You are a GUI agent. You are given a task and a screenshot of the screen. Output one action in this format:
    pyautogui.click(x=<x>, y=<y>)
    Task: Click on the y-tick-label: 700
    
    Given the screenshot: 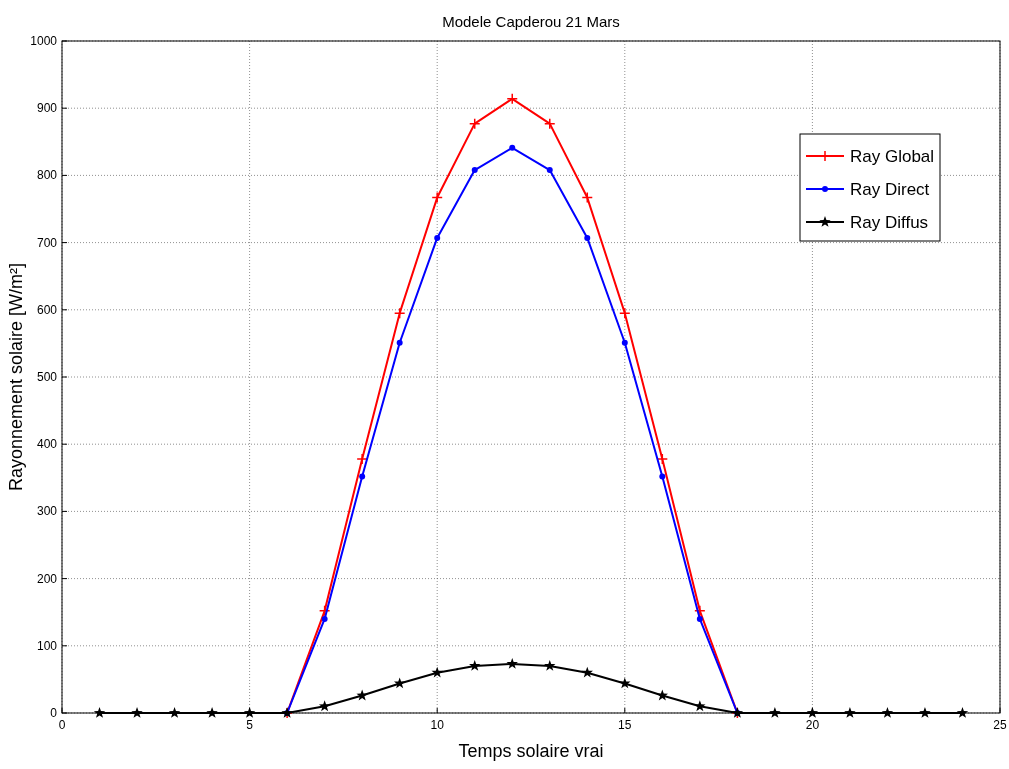 What is the action you would take?
    pyautogui.click(x=47, y=242)
    